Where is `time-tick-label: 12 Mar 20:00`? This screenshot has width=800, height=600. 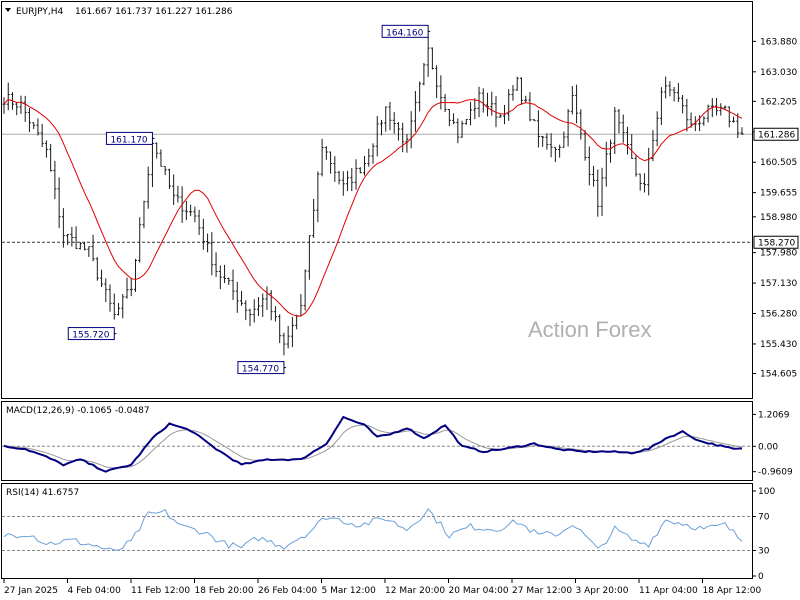 time-tick-label: 12 Mar 20:00 is located at coordinates (415, 591).